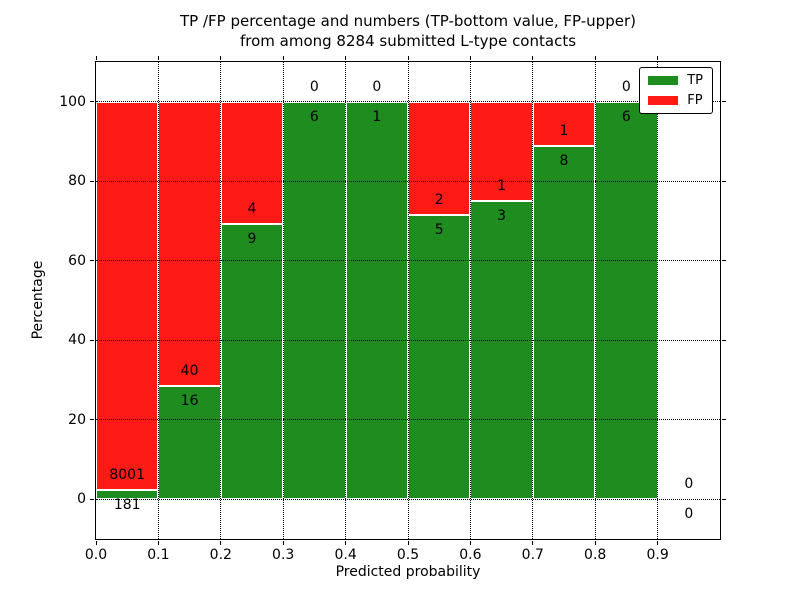 The image size is (800, 600). Describe the element at coordinates (657, 555) in the screenshot. I see `x-tick-label: 0.9` at that location.